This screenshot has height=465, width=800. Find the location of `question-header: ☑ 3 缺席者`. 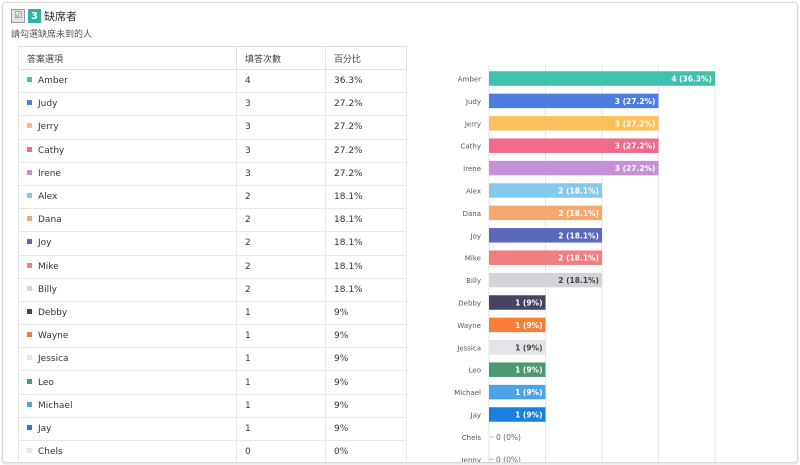

question-header: ☑ 3 缺席者 is located at coordinates (44, 16).